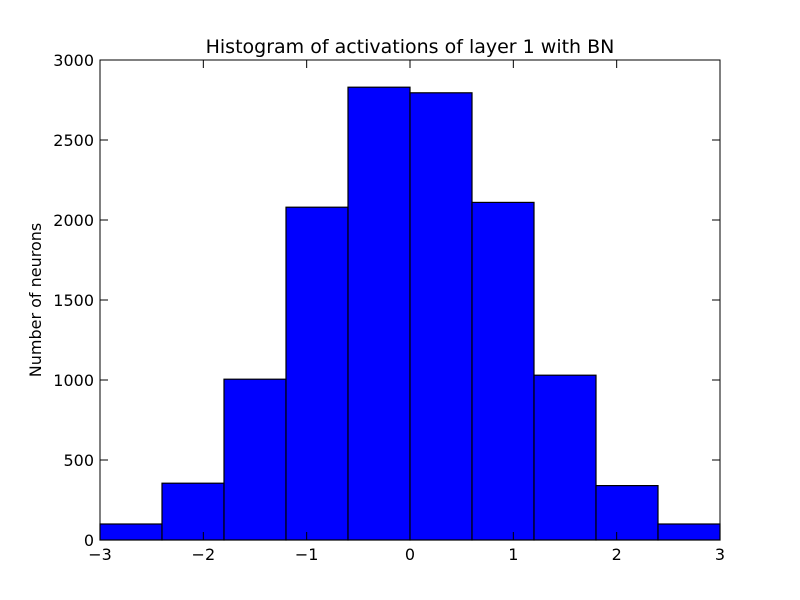  Describe the element at coordinates (73, 380) in the screenshot. I see `y-tick-label: 1000` at that location.